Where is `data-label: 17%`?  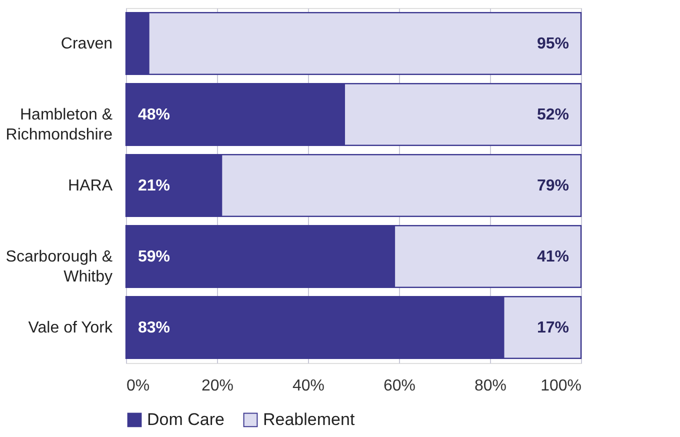
data-label: 17% is located at coordinates (552, 328).